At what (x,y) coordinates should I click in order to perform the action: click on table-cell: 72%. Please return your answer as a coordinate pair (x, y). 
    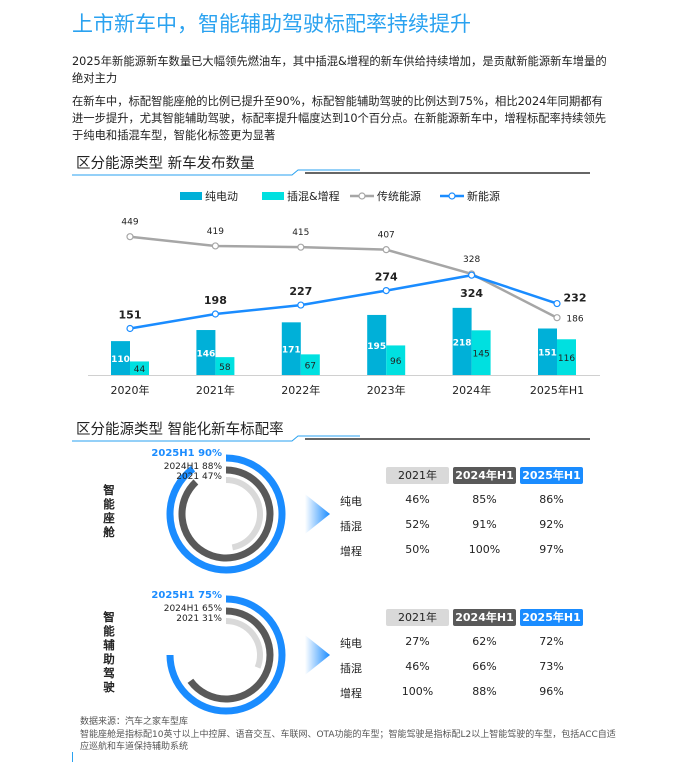
    Looking at the image, I should click on (551, 641).